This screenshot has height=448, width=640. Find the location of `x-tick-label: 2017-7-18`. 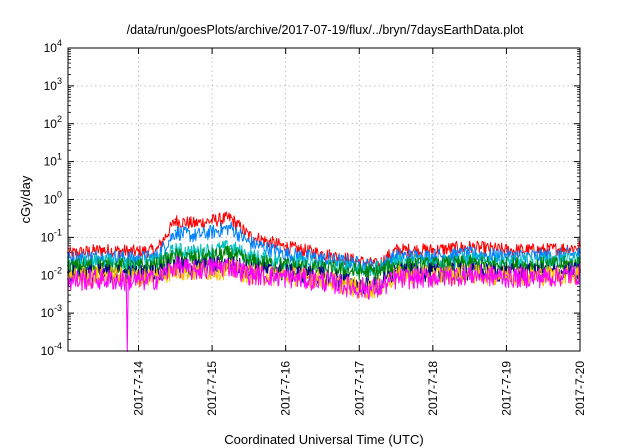

x-tick-label: 2017-7-18 is located at coordinates (433, 388).